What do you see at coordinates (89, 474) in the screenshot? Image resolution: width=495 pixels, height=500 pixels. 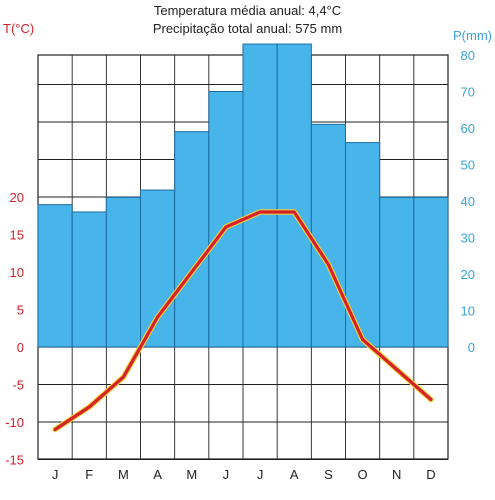 I see `month-label: F` at bounding box center [89, 474].